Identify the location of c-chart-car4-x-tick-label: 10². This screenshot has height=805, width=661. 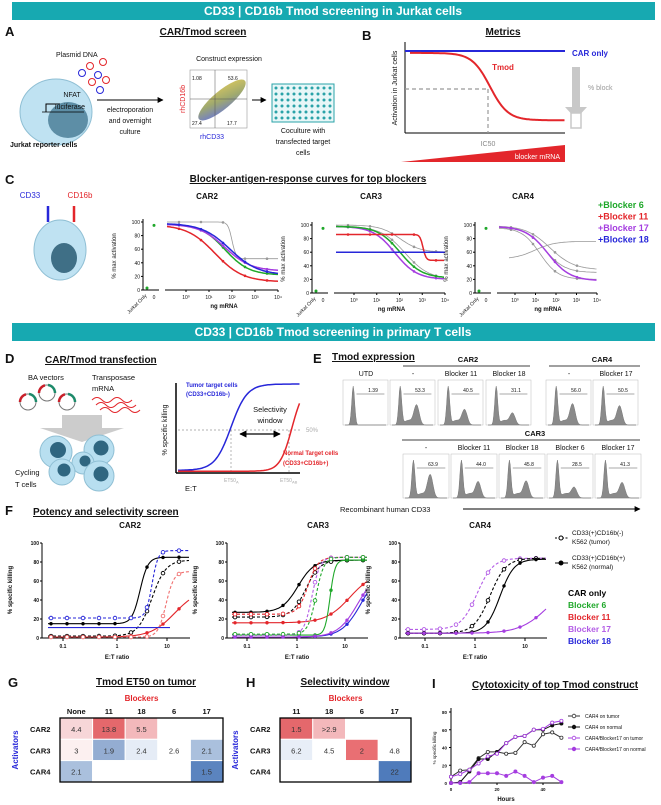
(556, 301).